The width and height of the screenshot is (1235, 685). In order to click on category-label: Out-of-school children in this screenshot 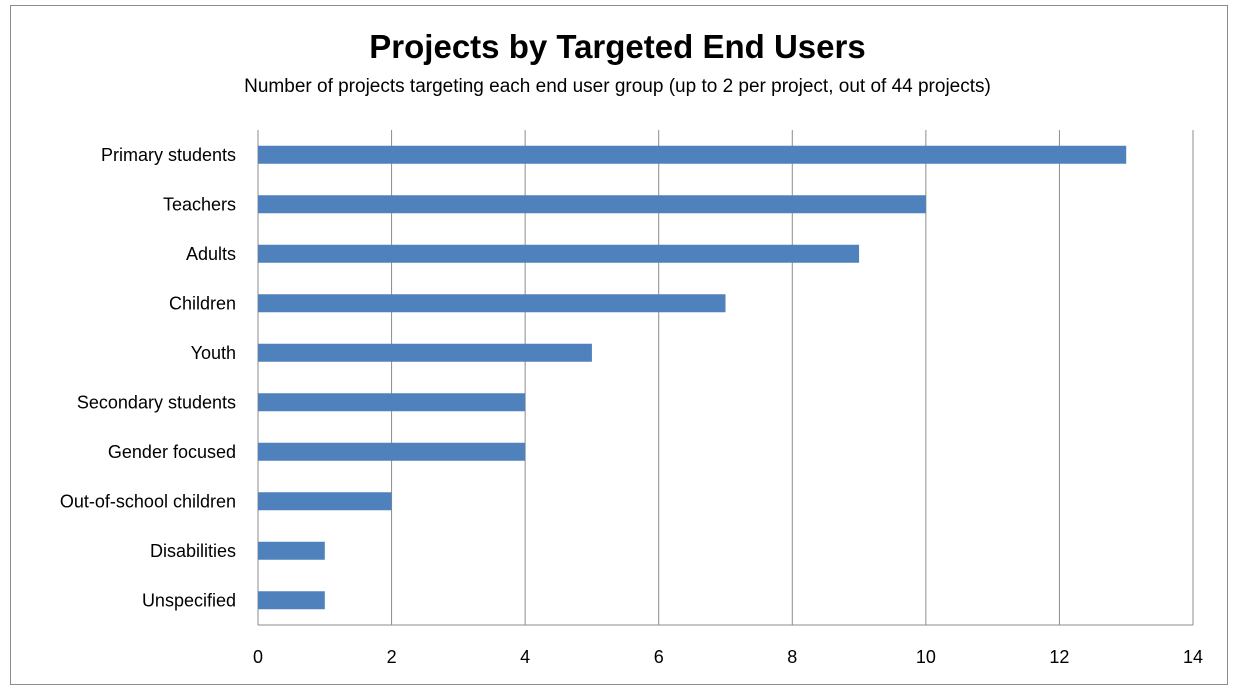, I will do `click(148, 501)`.